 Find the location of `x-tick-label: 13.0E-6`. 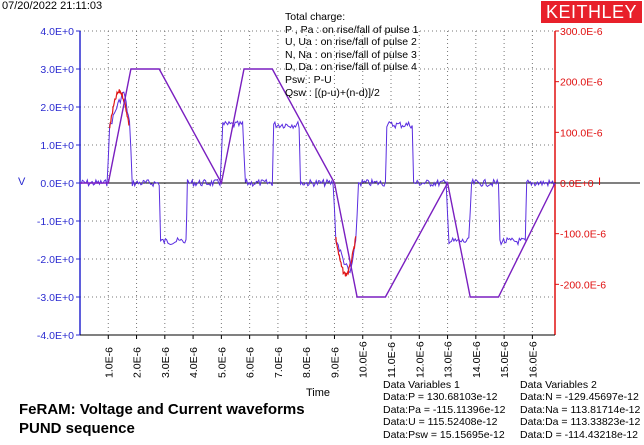

x-tick-label: 13.0E-6 is located at coordinates (449, 359).